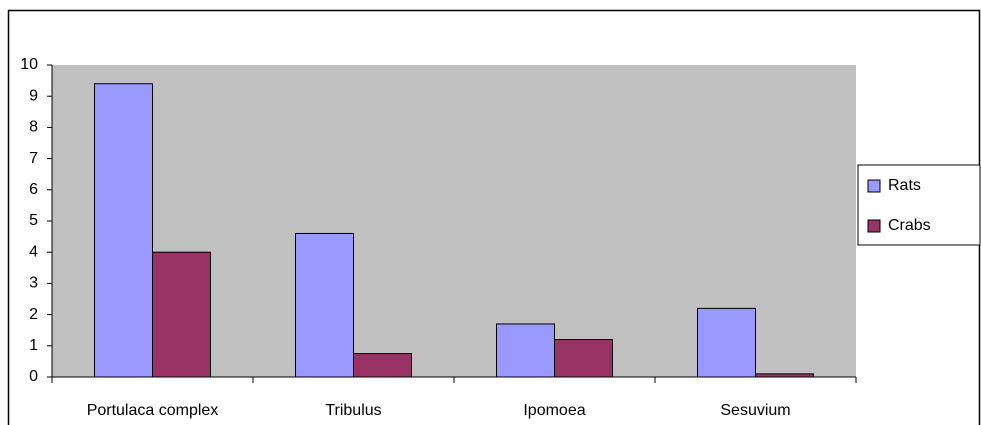 The width and height of the screenshot is (981, 425). What do you see at coordinates (33, 345) in the screenshot?
I see `y-tick-label: 1` at bounding box center [33, 345].